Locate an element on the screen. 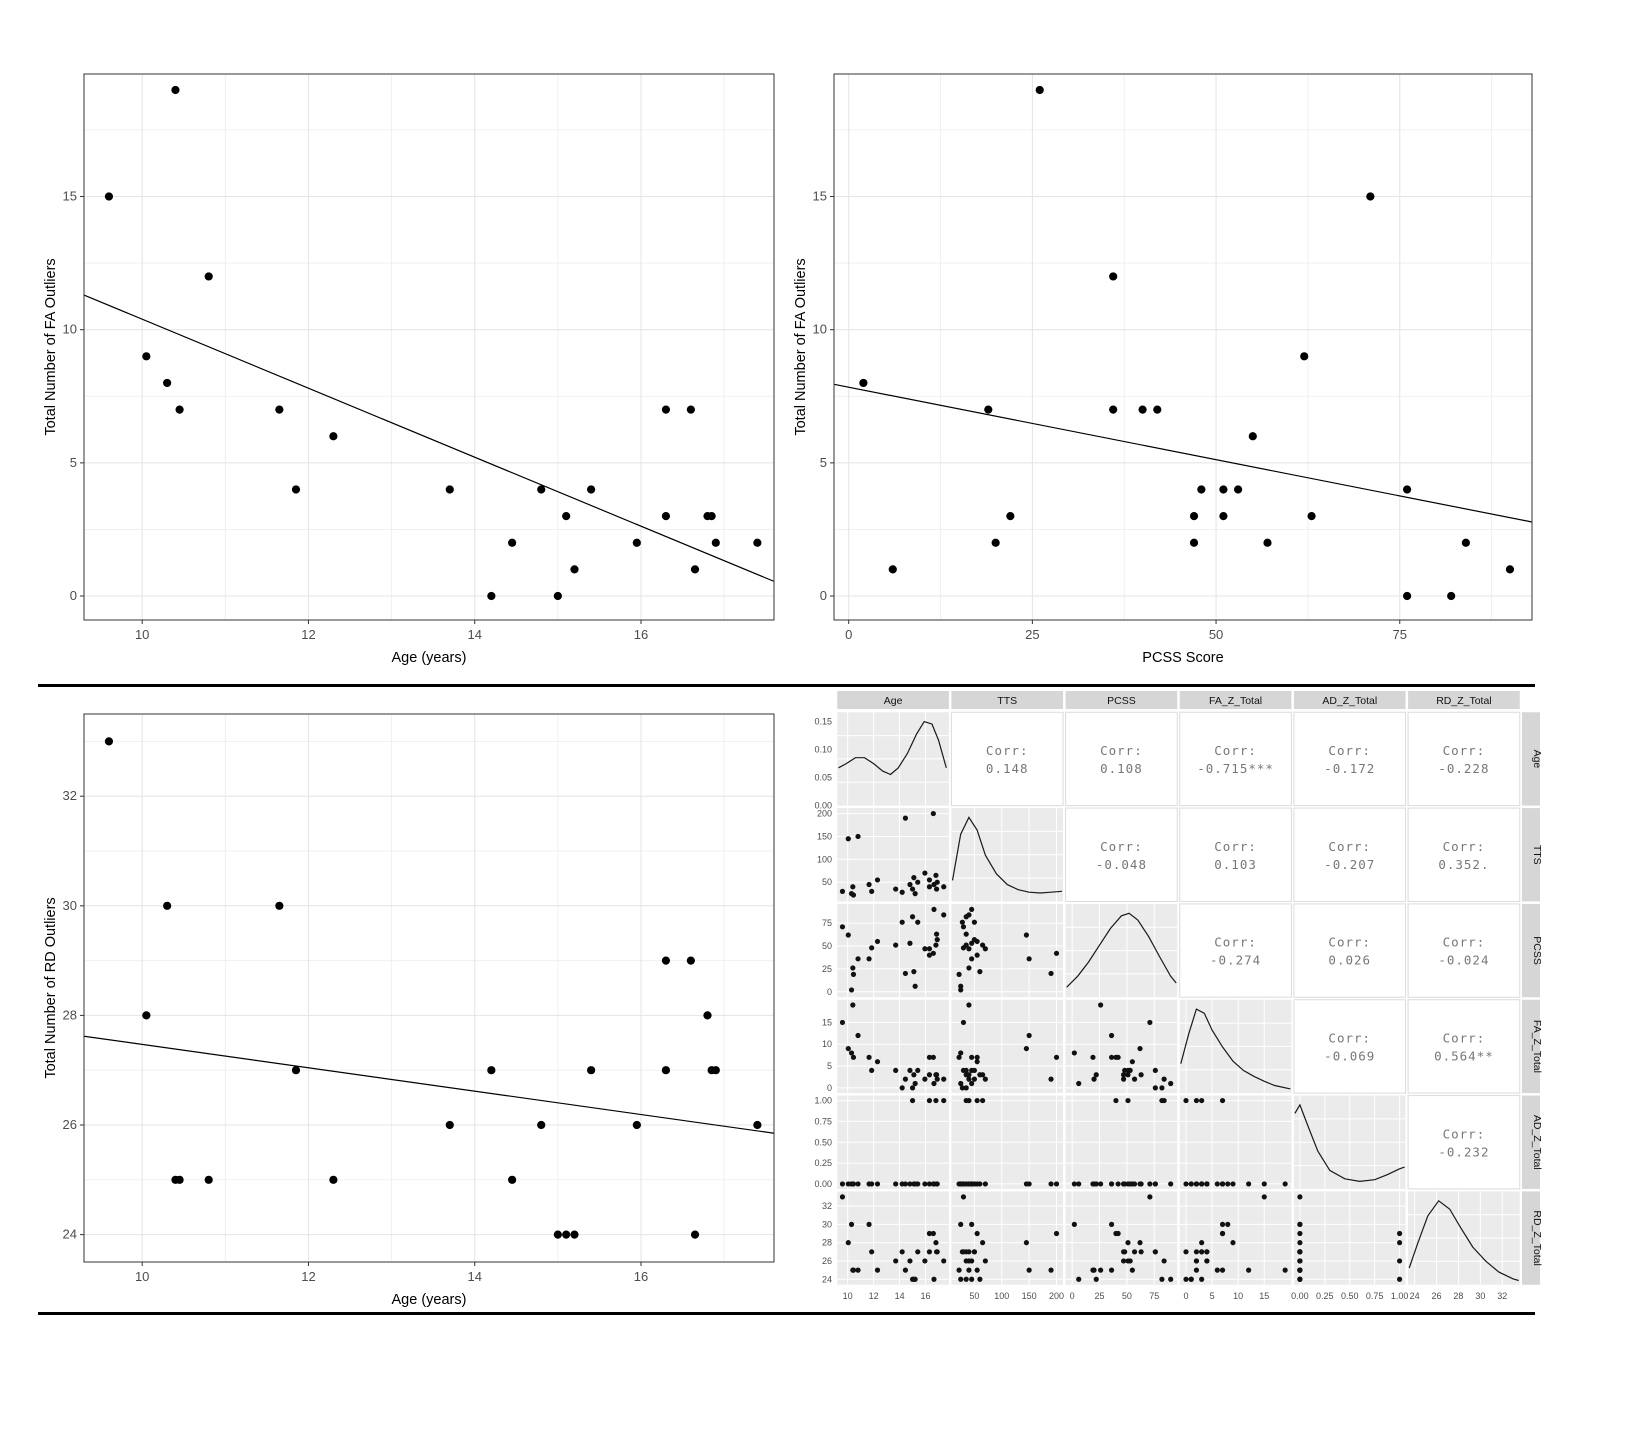 Image resolution: width=1650 pixels, height=1440 pixels. svg-text: PCSS is located at coordinates (1121, 701).